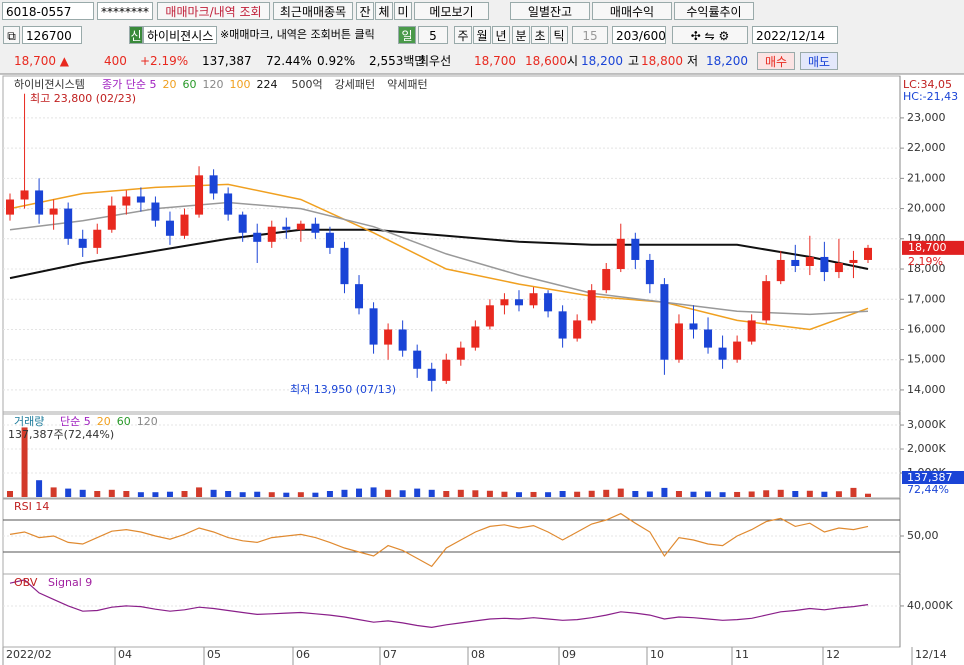 The image size is (964, 665). What do you see at coordinates (31, 506) in the screenshot?
I see `panel-title: RSI 14` at bounding box center [31, 506].